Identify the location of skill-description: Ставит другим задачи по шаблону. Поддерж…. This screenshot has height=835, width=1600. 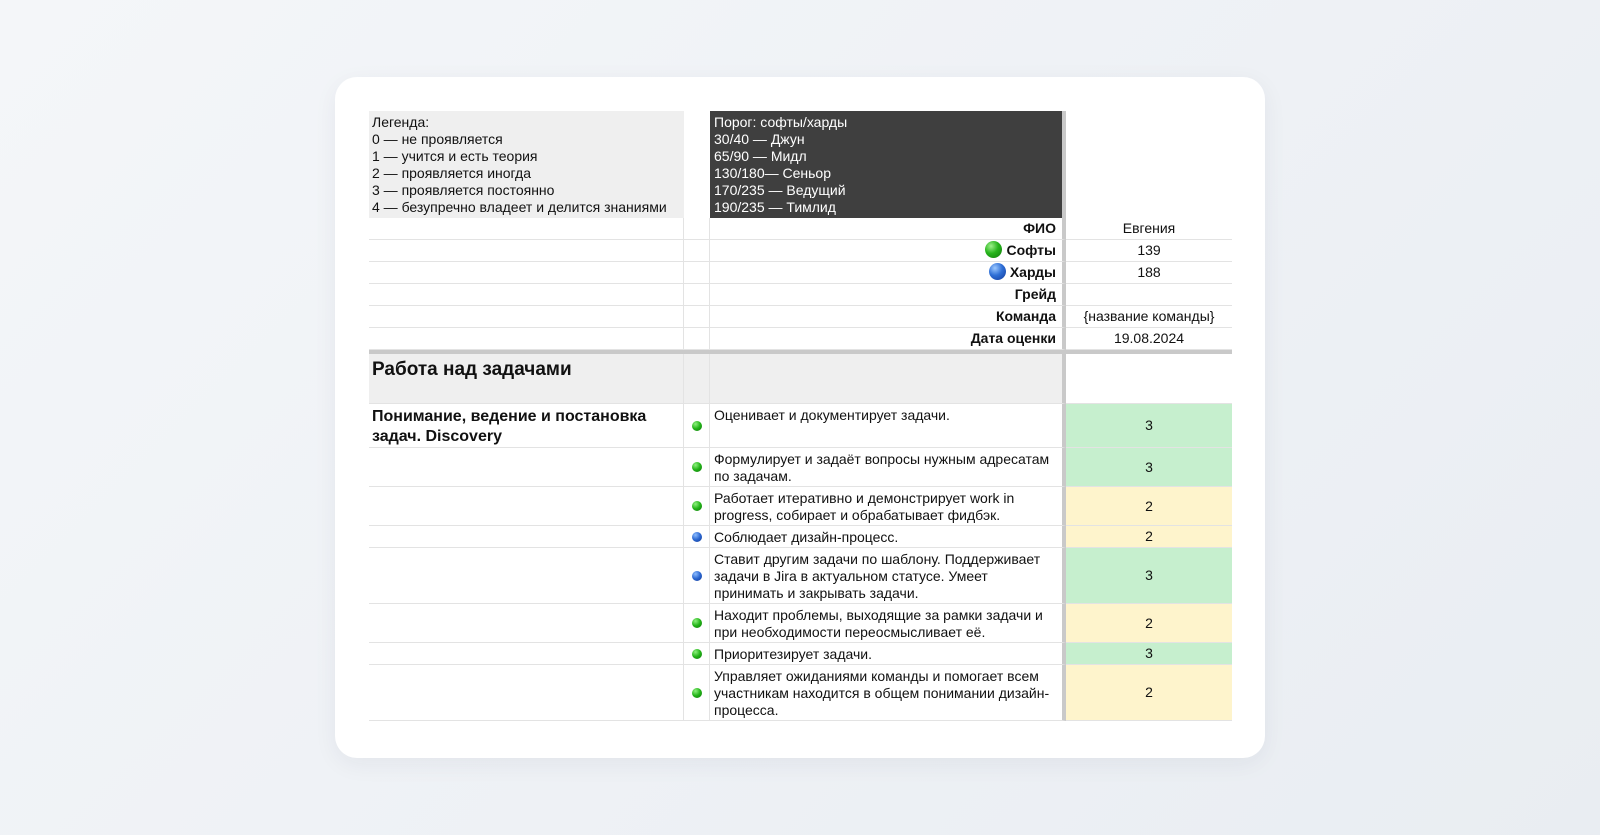
(888, 576).